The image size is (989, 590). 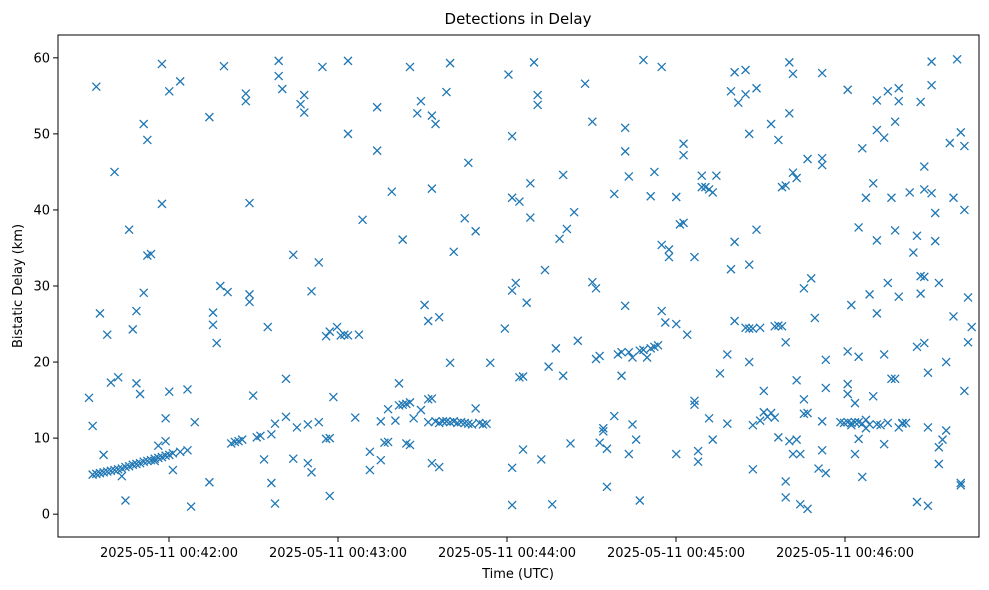 I want to click on y-tick-label: 10, so click(x=41, y=439).